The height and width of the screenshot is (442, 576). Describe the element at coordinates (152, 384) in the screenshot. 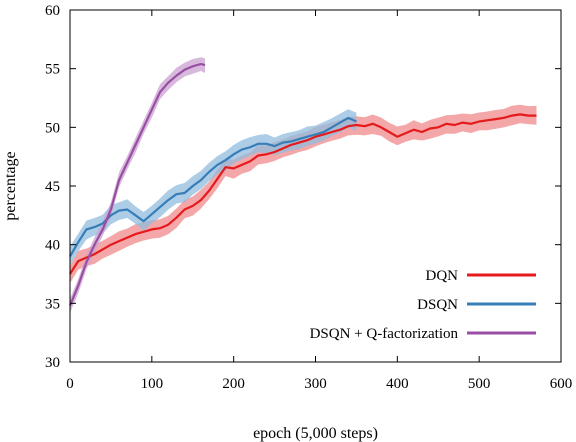

I see `x-tick-label: 100` at that location.